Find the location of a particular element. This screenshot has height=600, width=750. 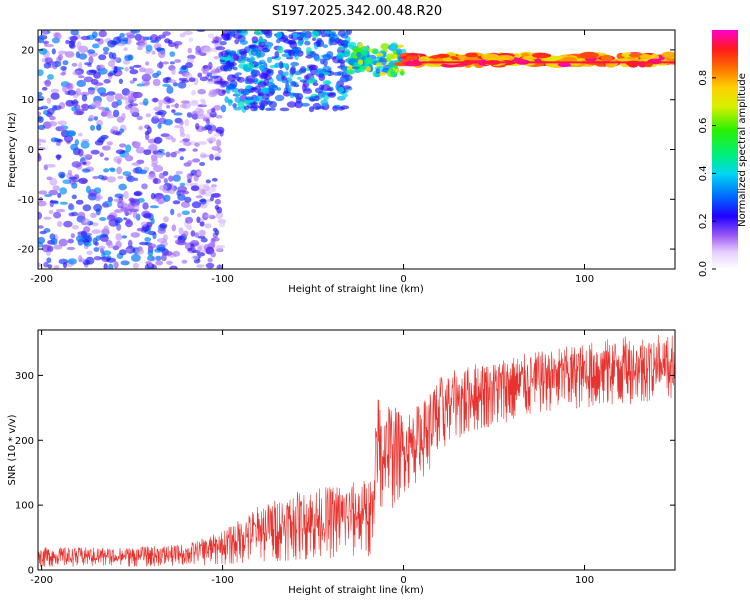

heatmap-xlabel: Height of straight line (km) is located at coordinates (356, 289).